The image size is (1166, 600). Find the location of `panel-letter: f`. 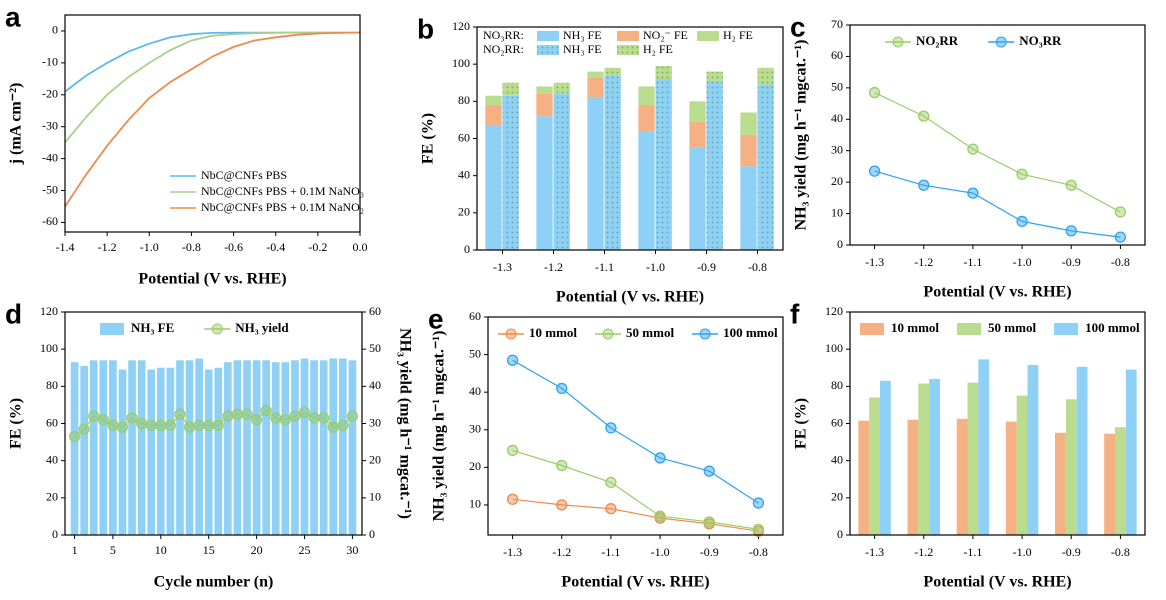

panel-letter: f is located at coordinates (795, 313).